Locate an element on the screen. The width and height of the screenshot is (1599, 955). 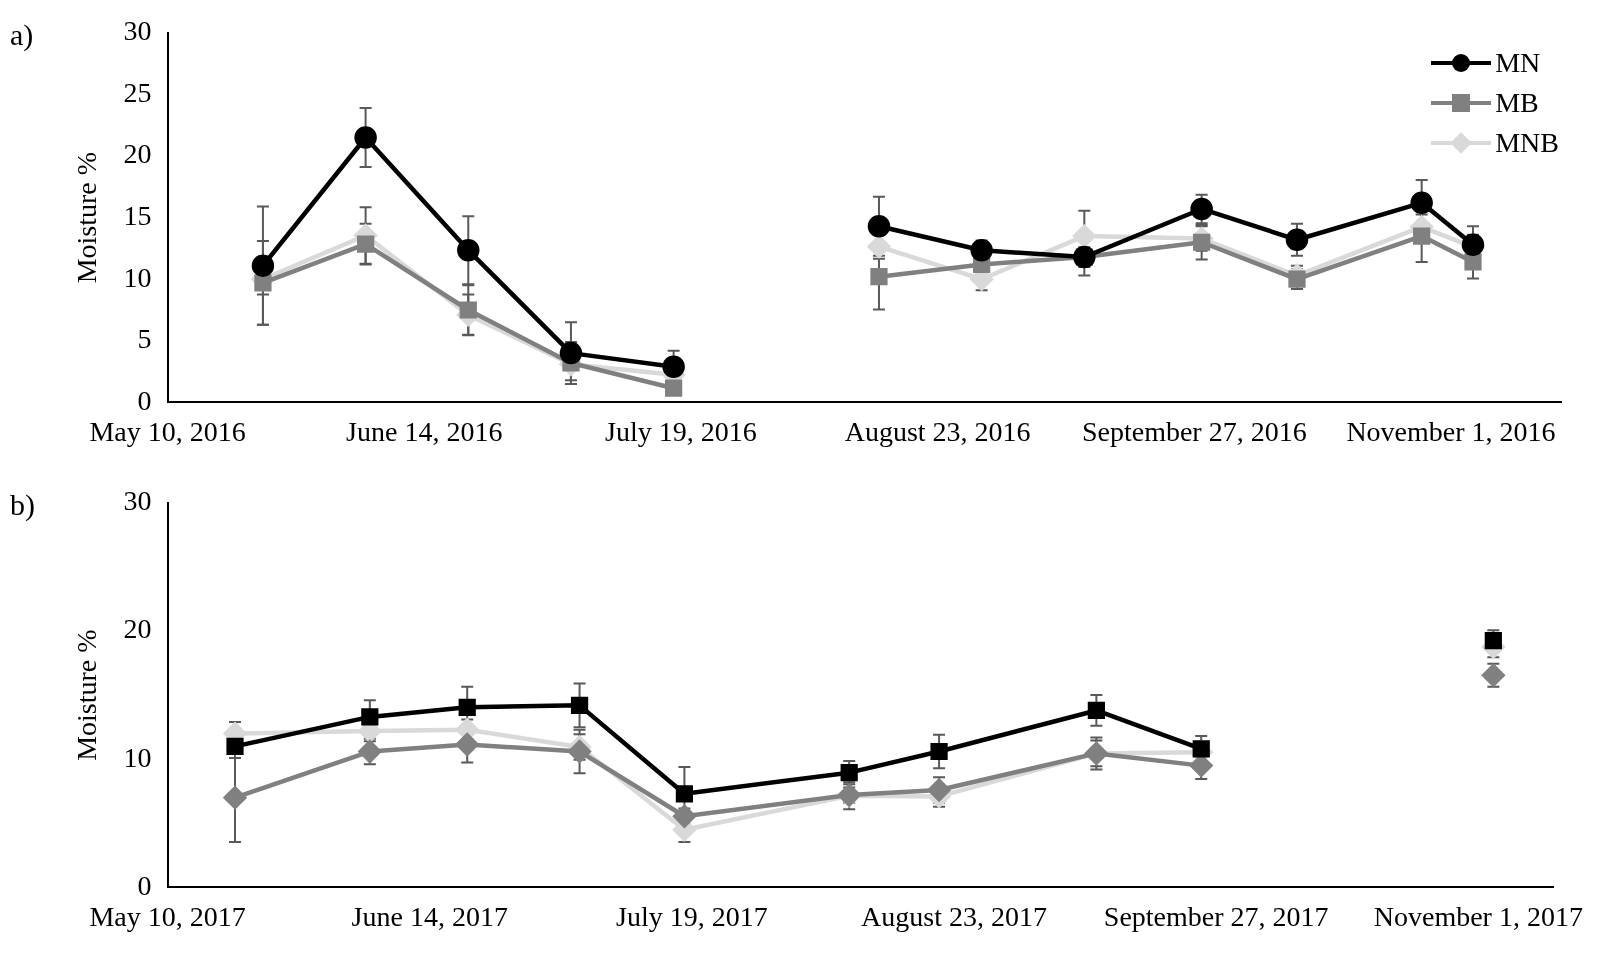
y-tick-label: 15 is located at coordinates (137, 215).